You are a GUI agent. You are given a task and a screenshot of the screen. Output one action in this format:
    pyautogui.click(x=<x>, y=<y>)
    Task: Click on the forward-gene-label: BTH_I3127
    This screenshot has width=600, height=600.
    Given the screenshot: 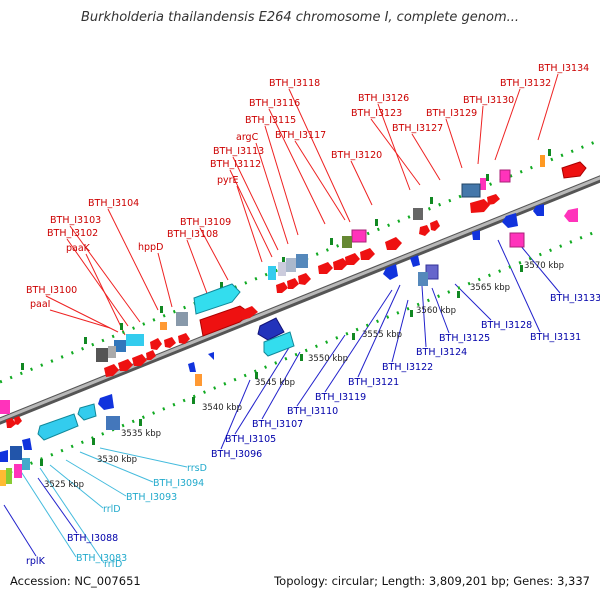 What is the action you would take?
    pyautogui.click(x=417, y=128)
    